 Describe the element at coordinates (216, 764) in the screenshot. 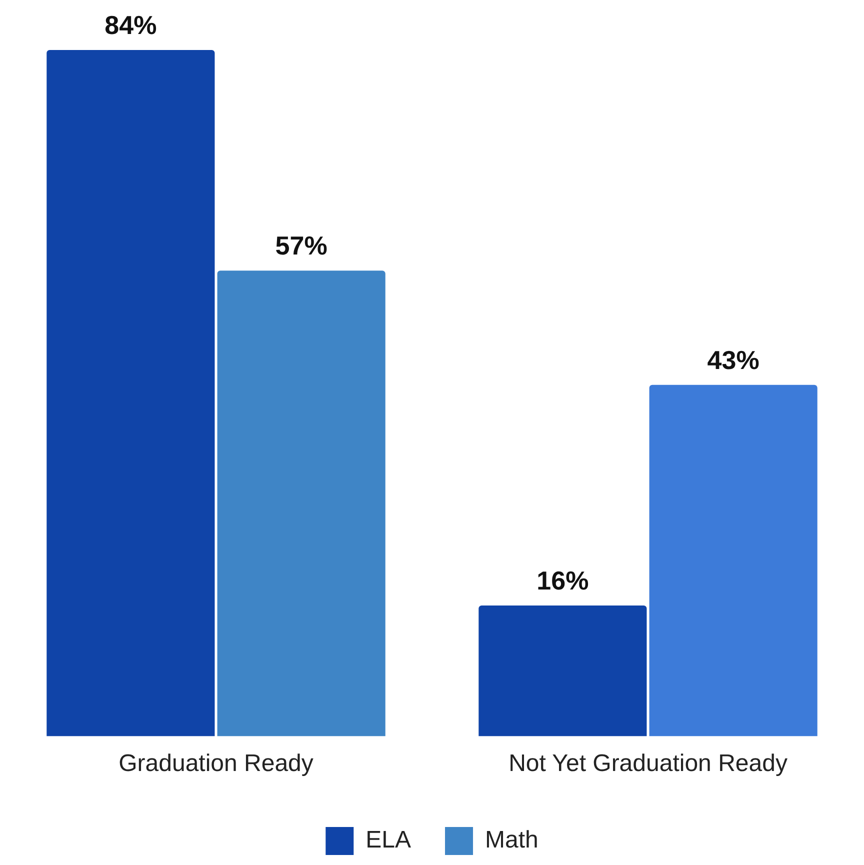

I see `x-tick-label: Graduation Ready` at that location.